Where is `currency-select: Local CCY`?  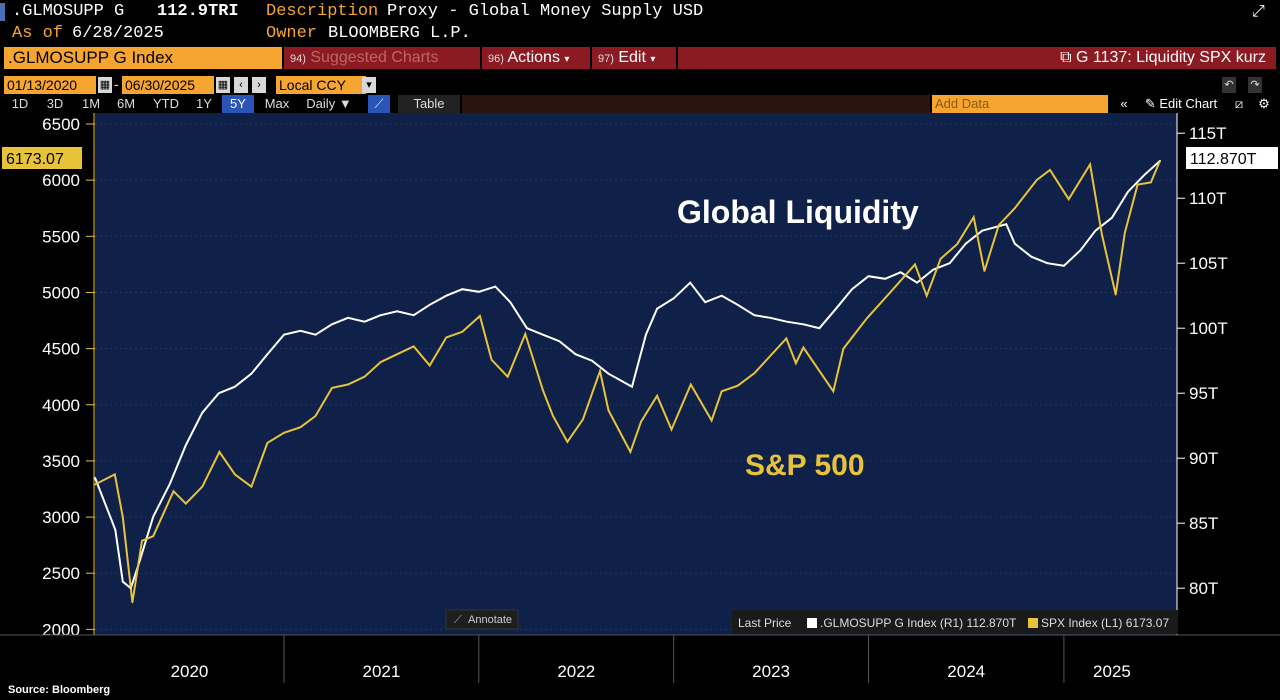 currency-select: Local CCY is located at coordinates (321, 85).